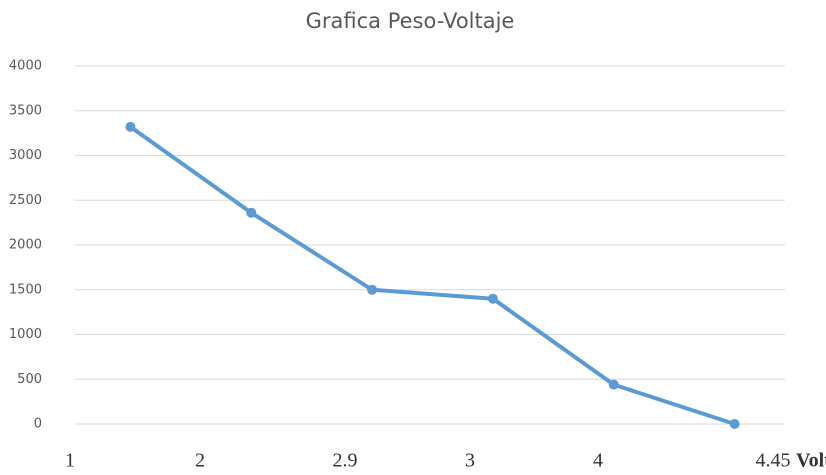 The width and height of the screenshot is (826, 475). I want to click on y-tick-label: 500, so click(29, 379).